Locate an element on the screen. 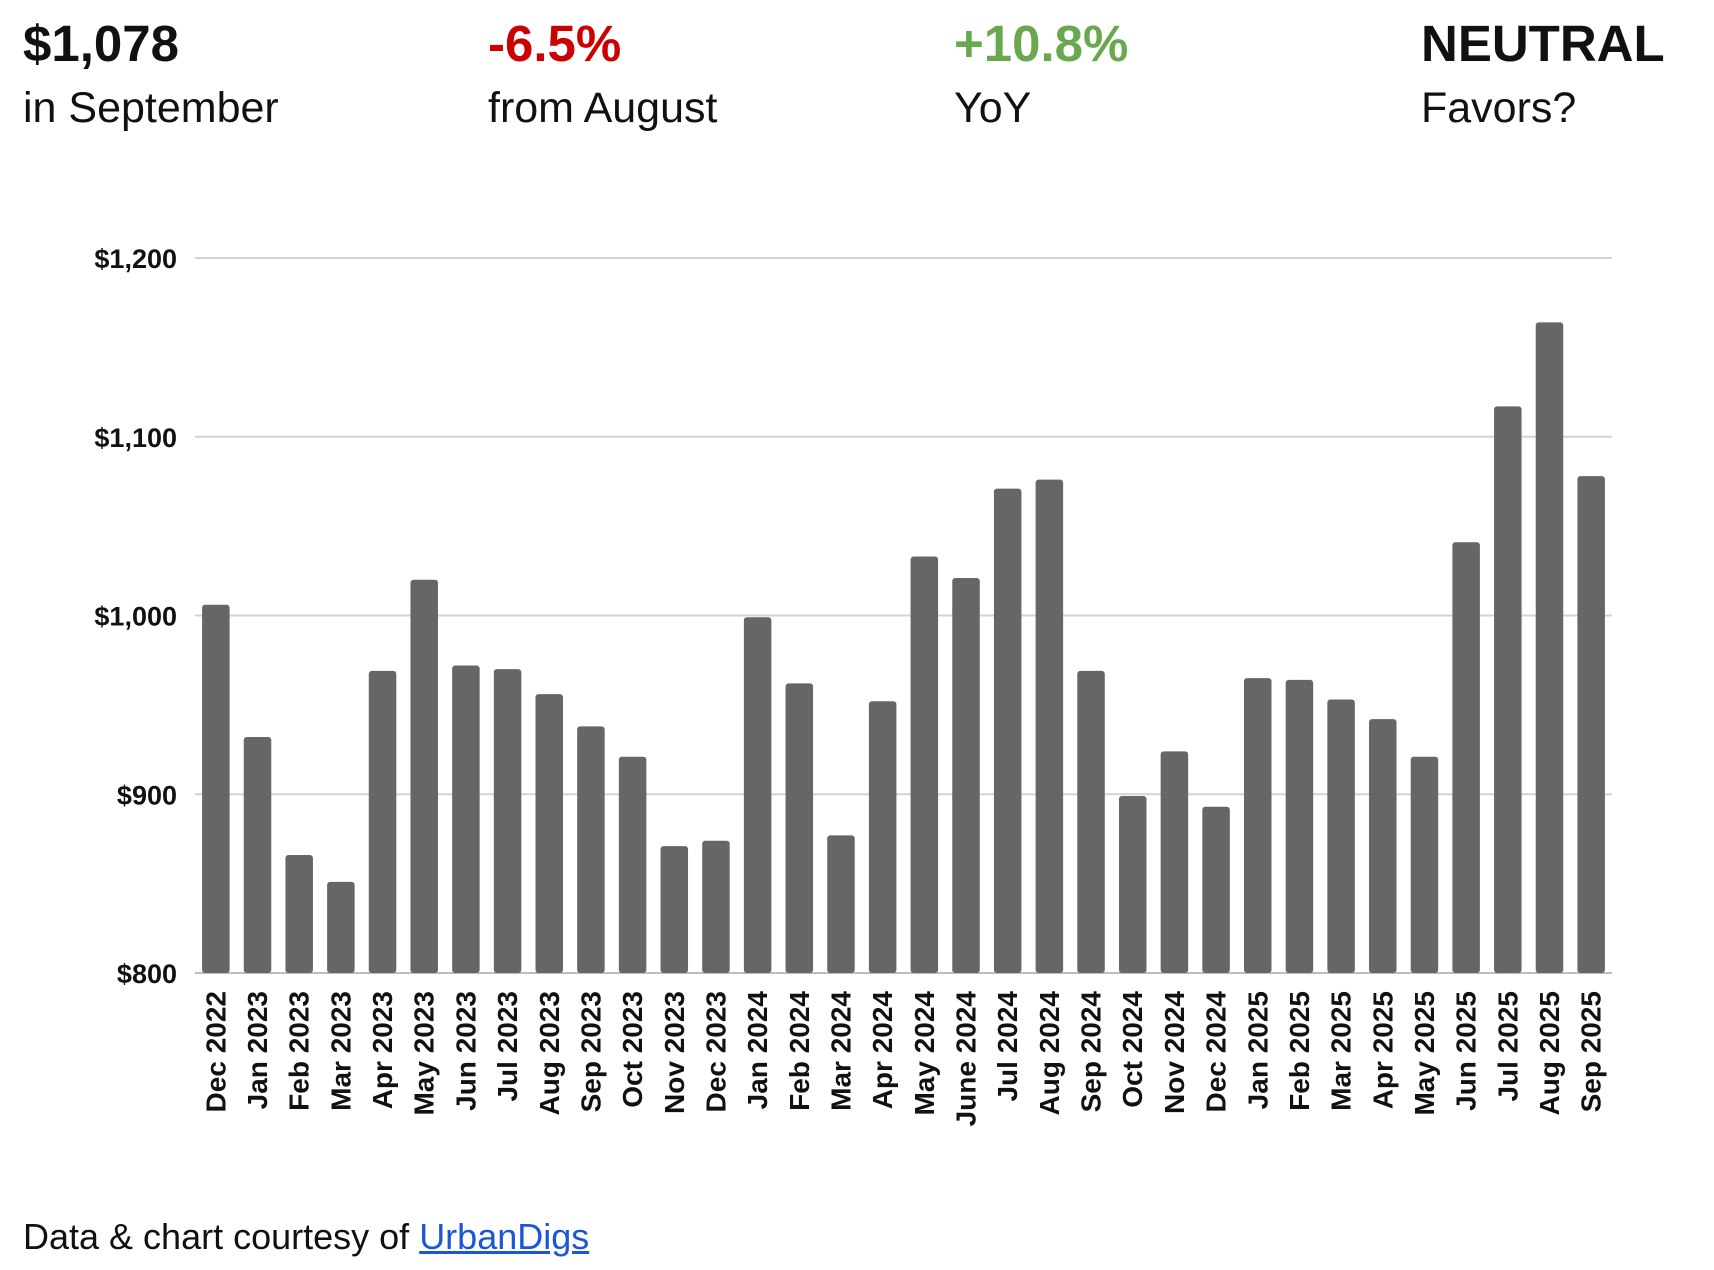 This screenshot has width=1714, height=1270. x-tick-label: Apr 2024 is located at coordinates (882, 1050).